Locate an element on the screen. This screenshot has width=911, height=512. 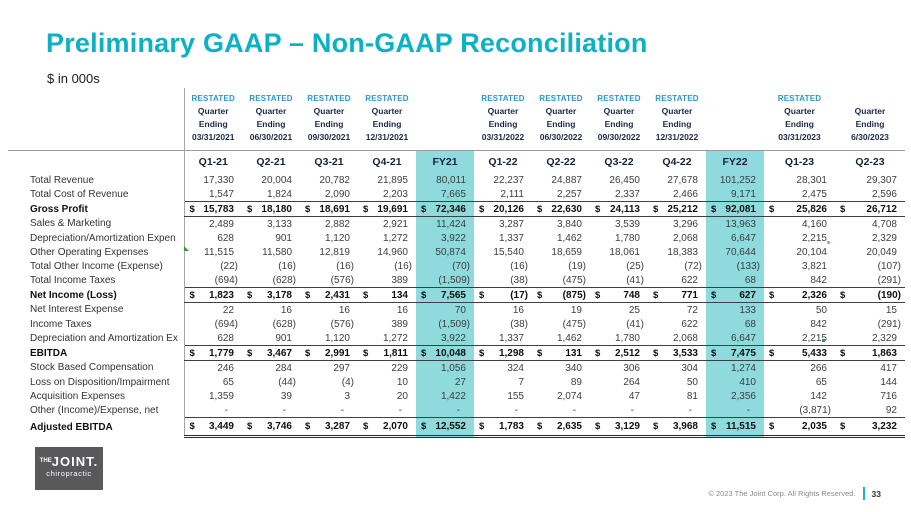
value-cell: $771 is located at coordinates (677, 295).